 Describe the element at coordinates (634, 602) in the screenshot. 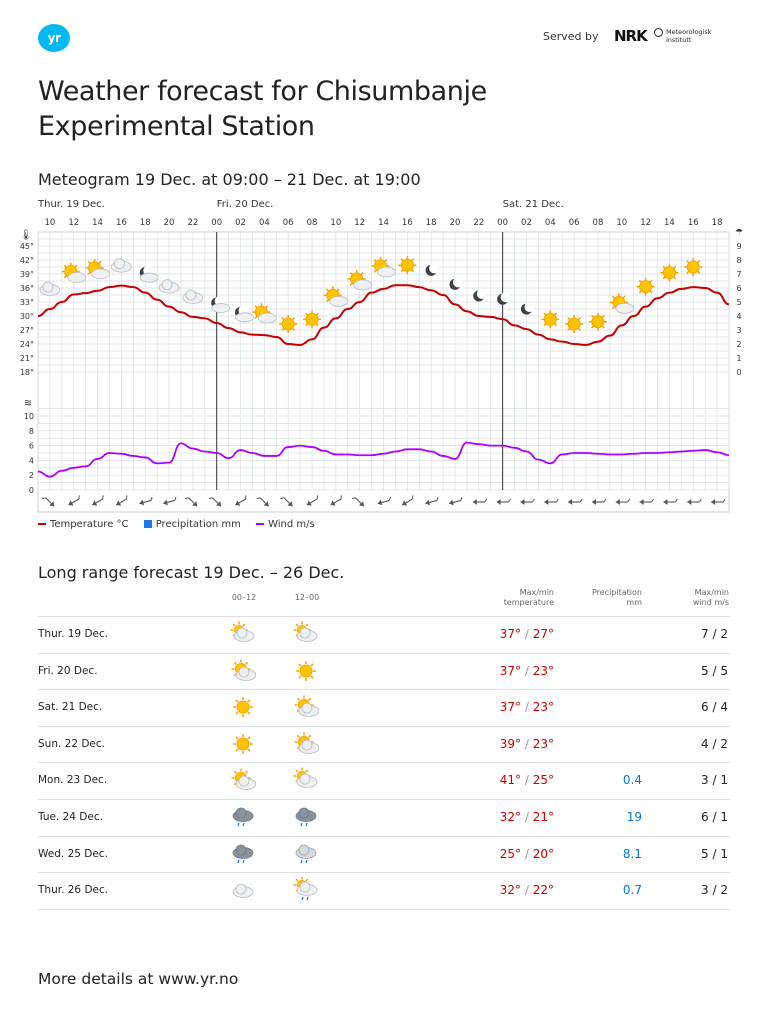

I see `header-prec-line2: mm` at that location.